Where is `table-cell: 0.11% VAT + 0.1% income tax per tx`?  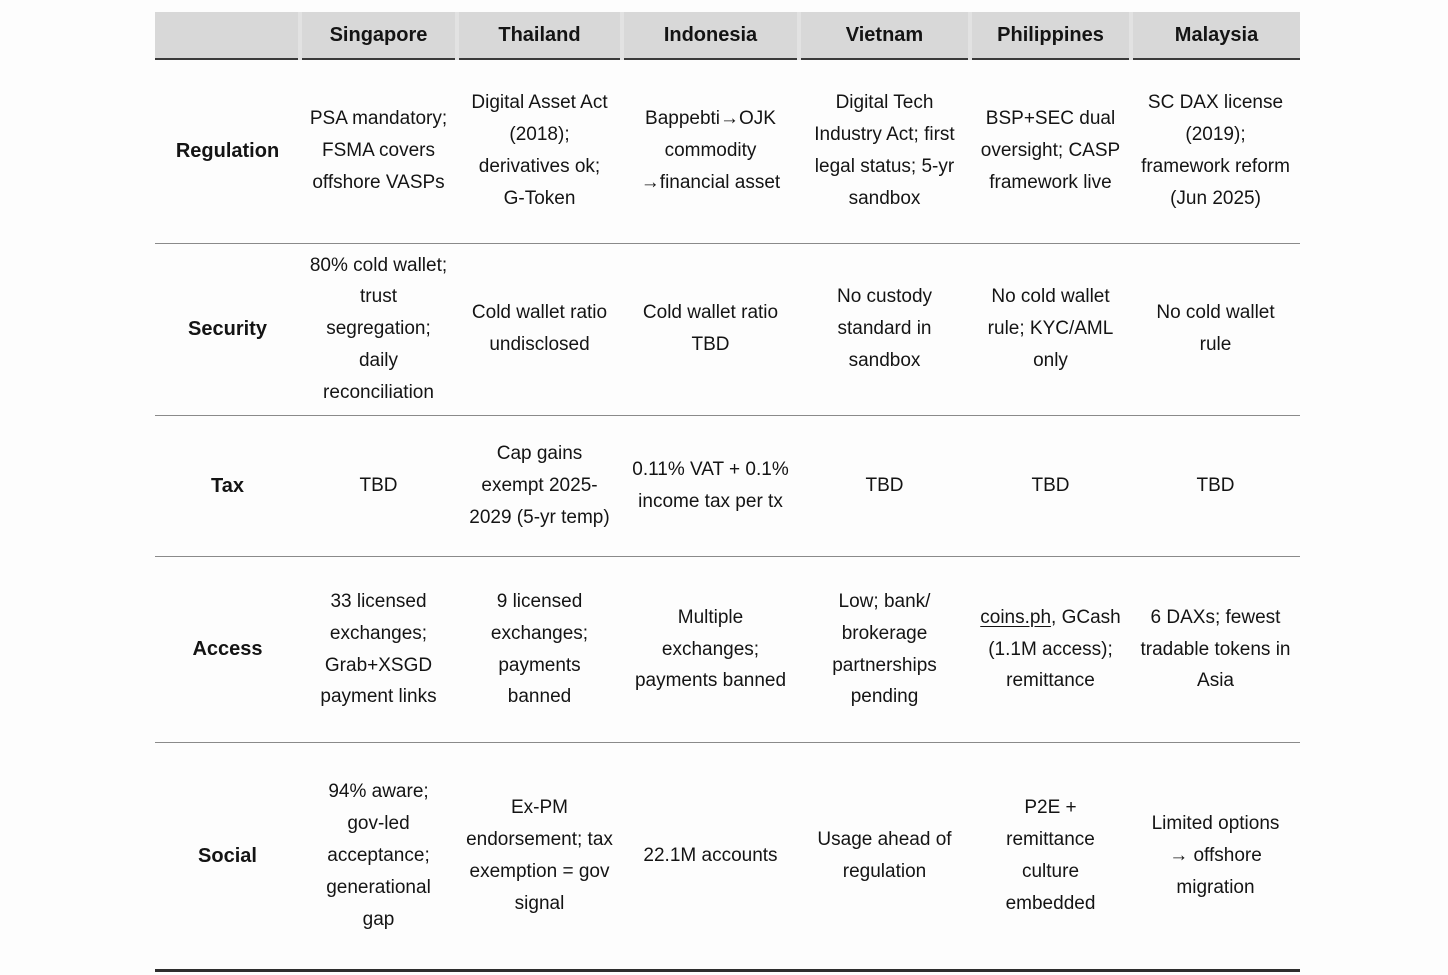
table-cell: 0.11% VAT + 0.1% income tax per tx is located at coordinates (710, 486).